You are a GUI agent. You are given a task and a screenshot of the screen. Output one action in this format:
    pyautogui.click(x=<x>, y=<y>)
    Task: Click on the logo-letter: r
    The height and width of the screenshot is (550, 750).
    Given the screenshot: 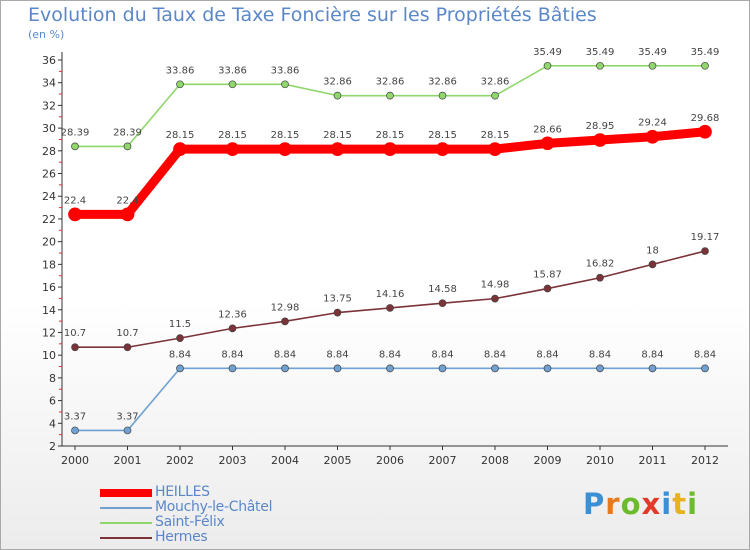 What is the action you would take?
    pyautogui.click(x=613, y=504)
    